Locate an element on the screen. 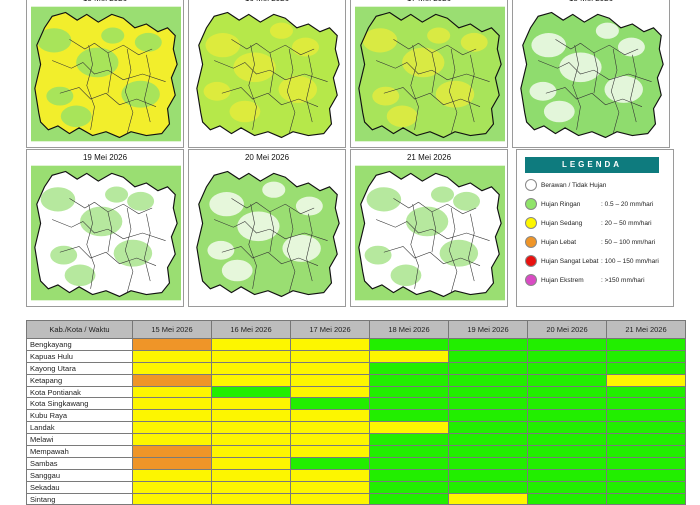  table-row: Sanggau is located at coordinates (356, 475).